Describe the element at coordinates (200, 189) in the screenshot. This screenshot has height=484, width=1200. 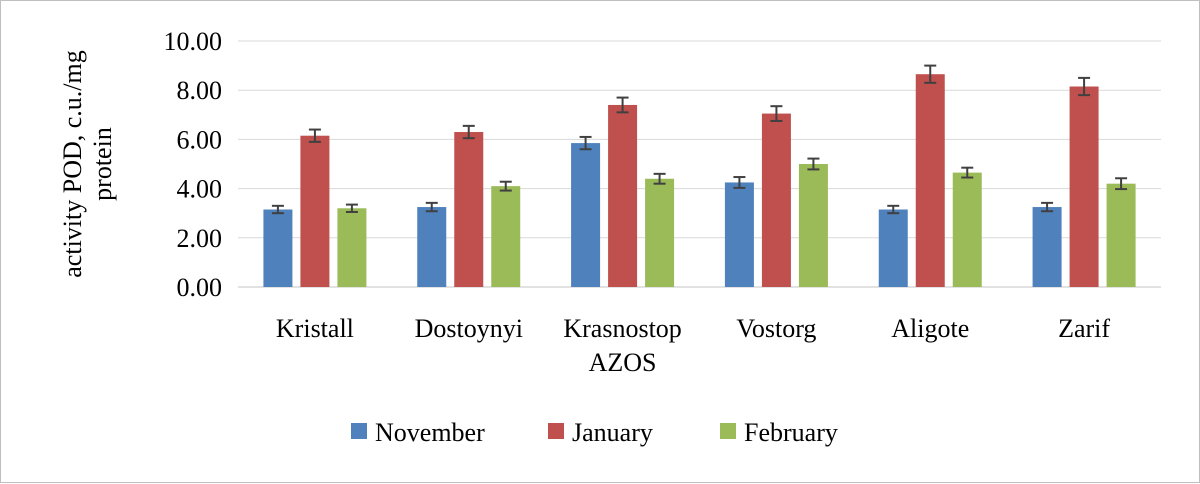
I see `y-tick-label: 4.00` at that location.